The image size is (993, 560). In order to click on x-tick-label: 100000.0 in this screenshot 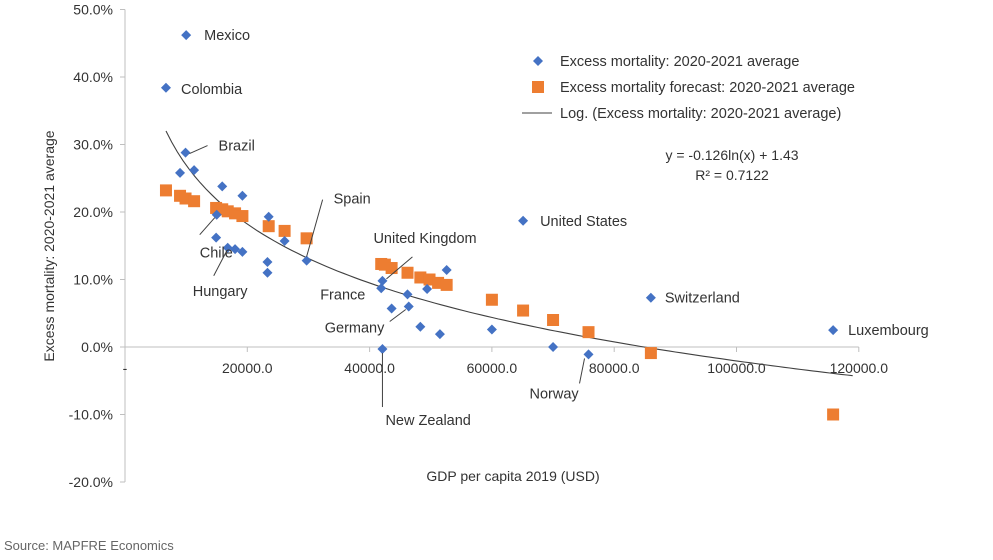, I will do `click(736, 368)`.